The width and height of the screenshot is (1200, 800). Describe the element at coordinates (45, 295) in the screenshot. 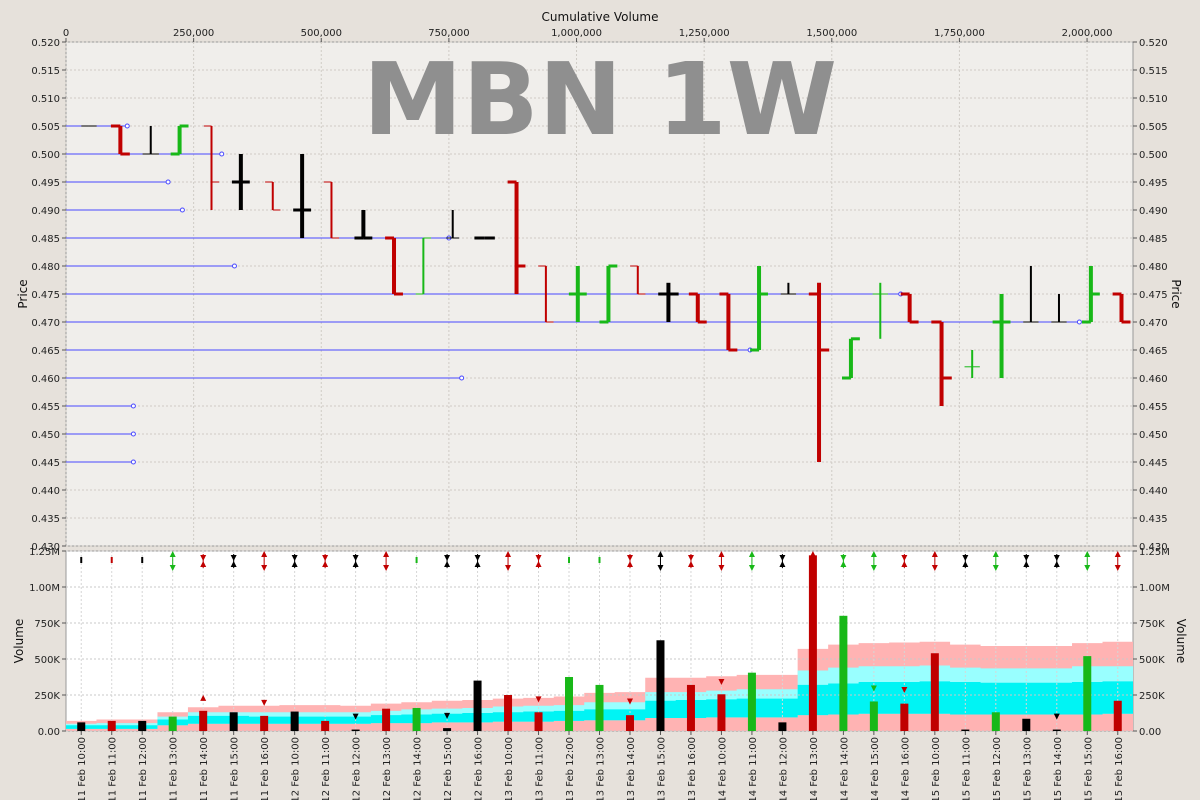

I see `price-tick-label: 0.475` at that location.